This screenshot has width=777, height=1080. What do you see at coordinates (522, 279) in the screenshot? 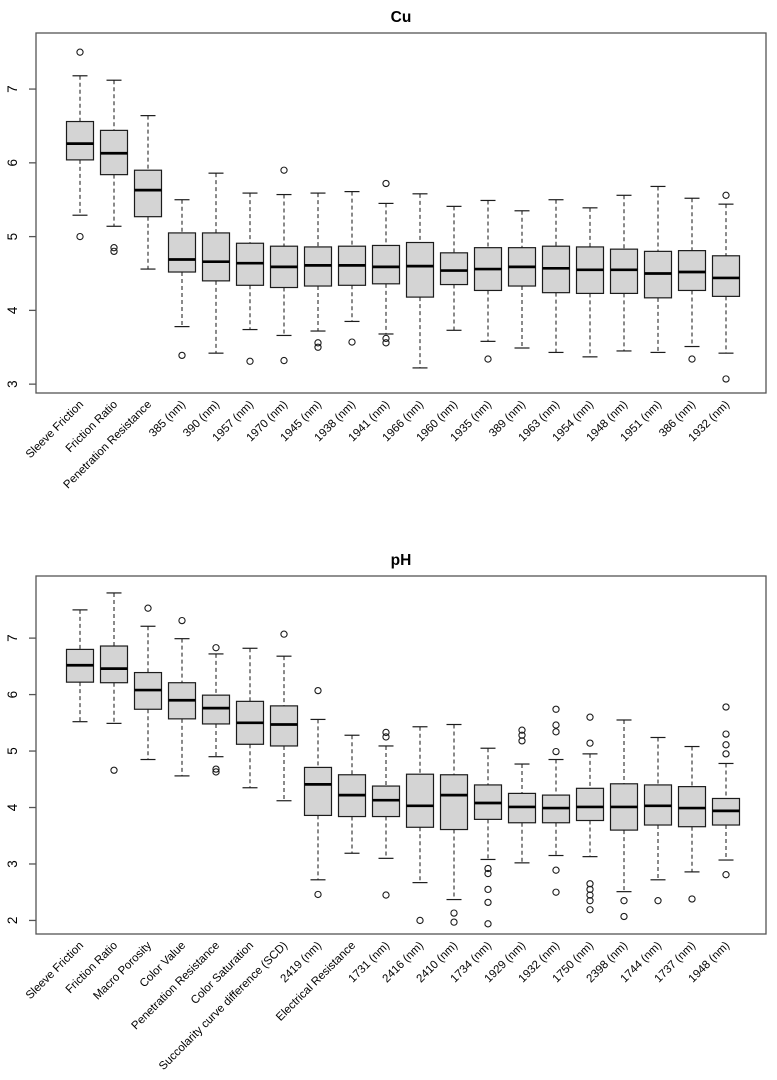
I see `box-389-nm` at bounding box center [522, 279].